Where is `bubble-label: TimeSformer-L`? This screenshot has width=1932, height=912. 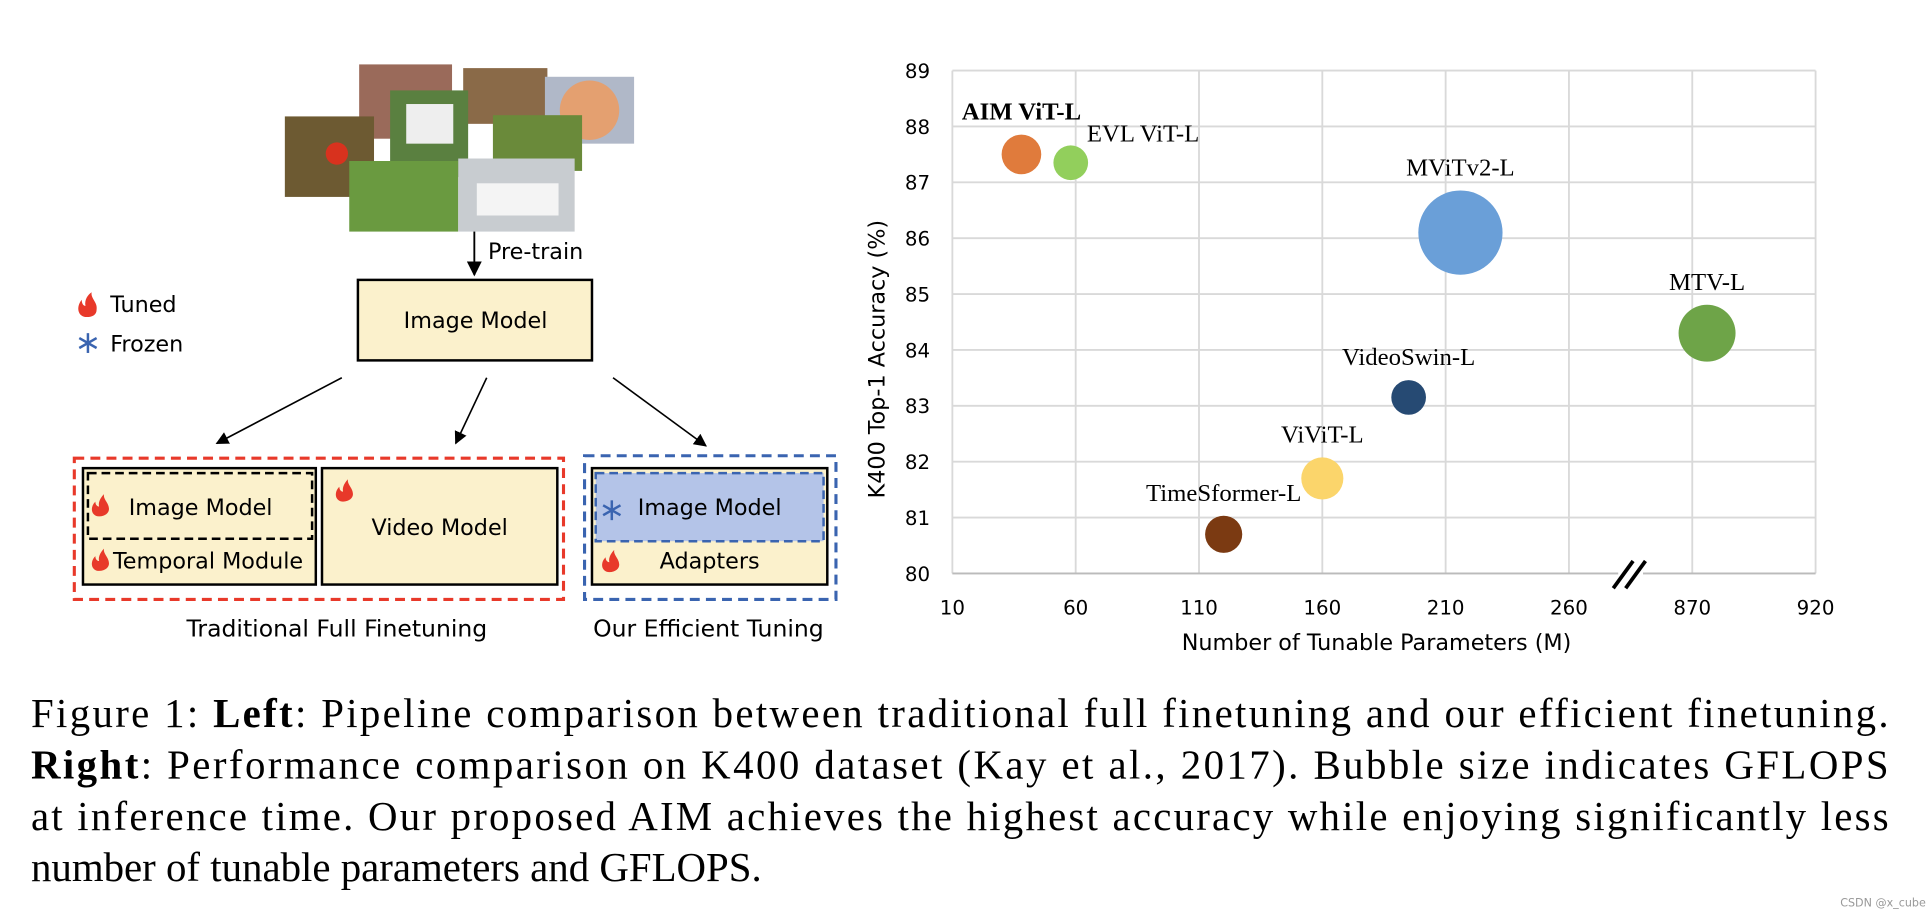
bubble-label: TimeSformer-L is located at coordinates (1223, 493).